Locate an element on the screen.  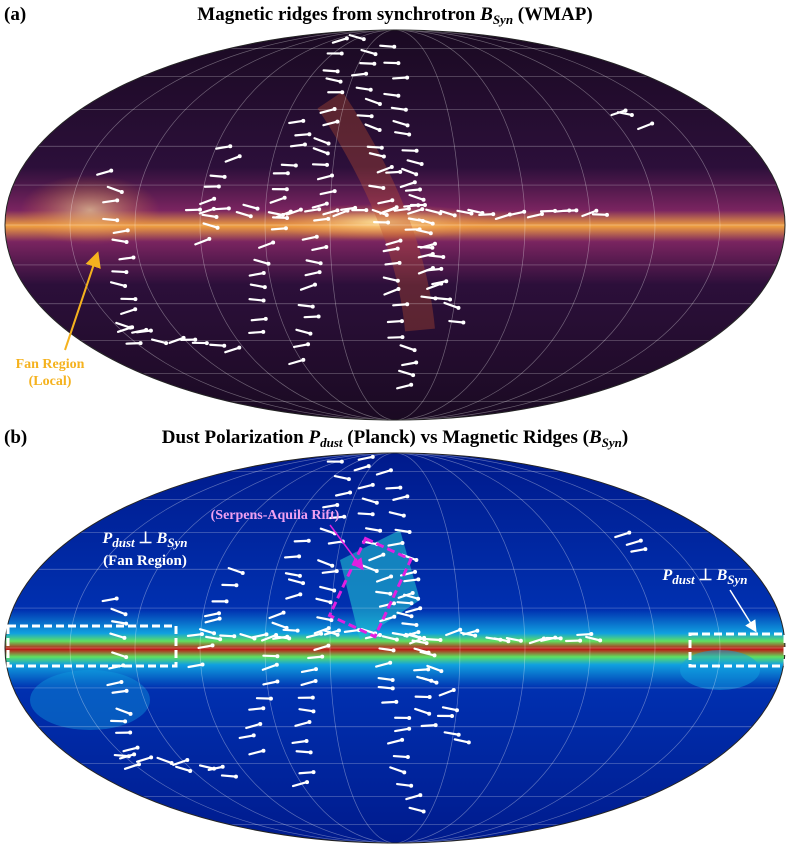
panel-label: (a) is located at coordinates (15, 14).